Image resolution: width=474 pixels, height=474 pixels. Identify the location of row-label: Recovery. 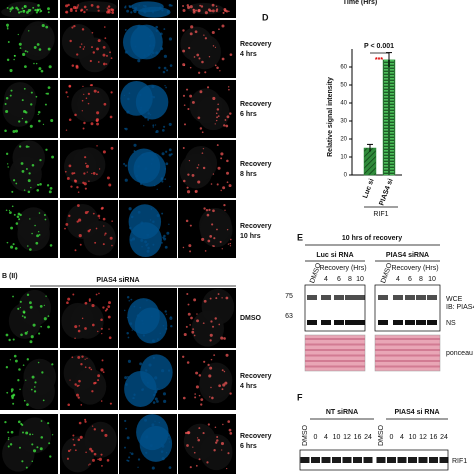
(256, 164).